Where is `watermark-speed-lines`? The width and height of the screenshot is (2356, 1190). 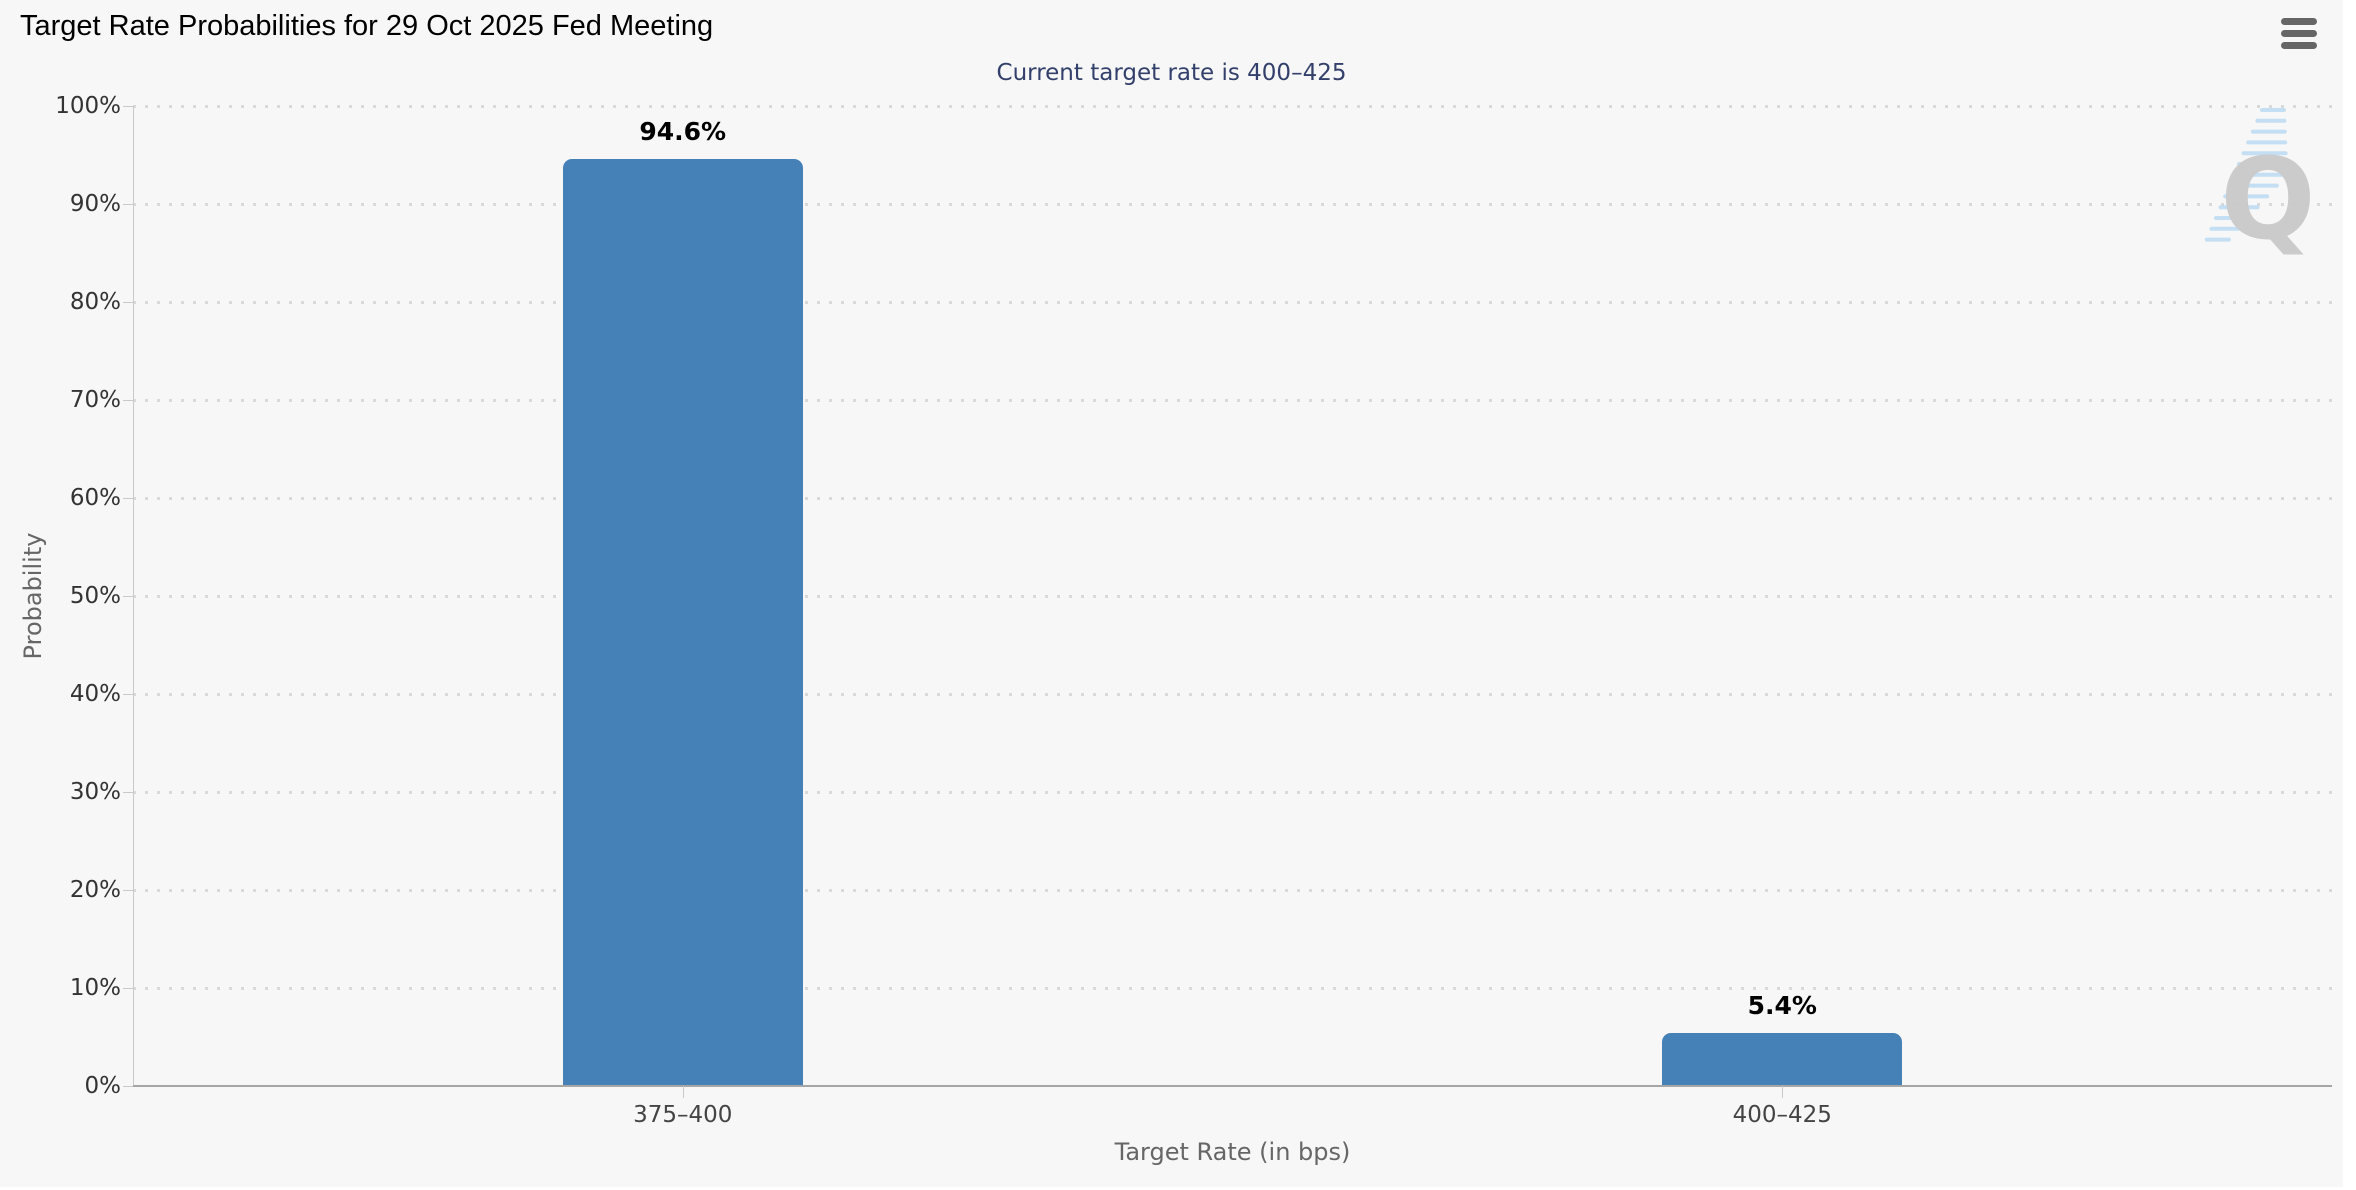
watermark-speed-lines is located at coordinates (2246, 175).